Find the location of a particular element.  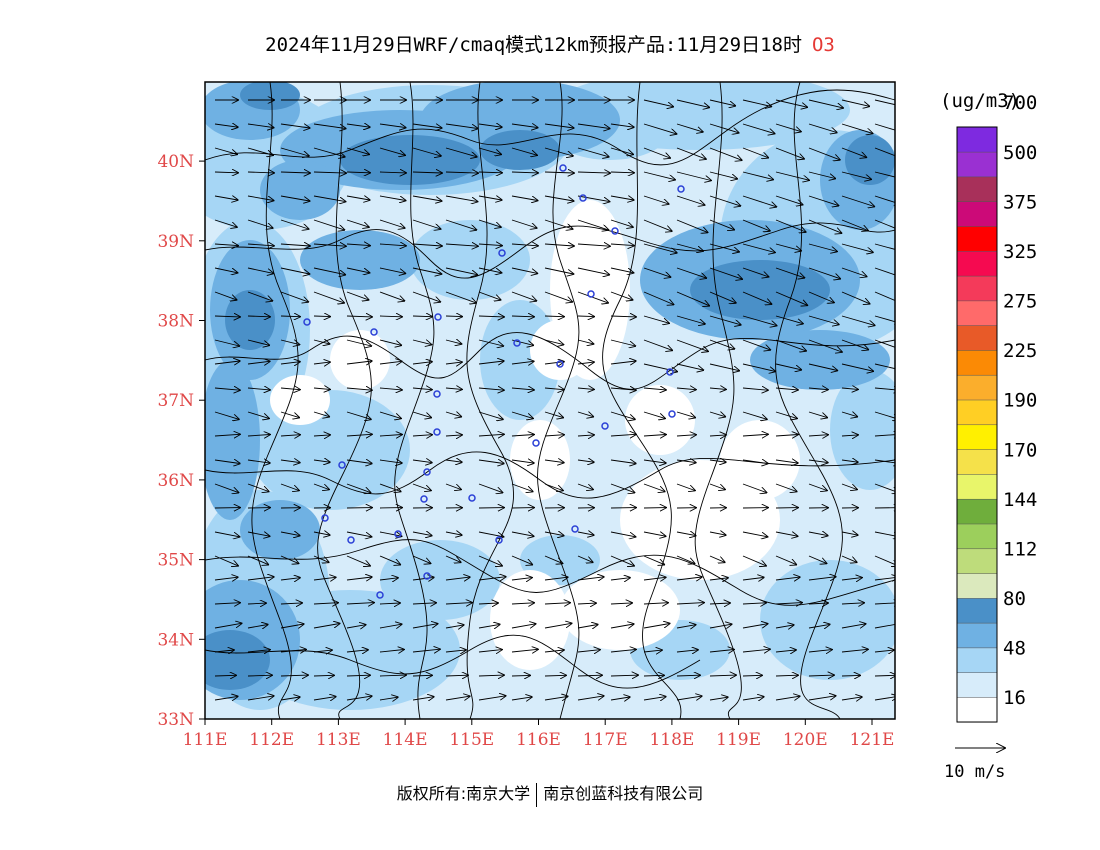

legend-label: 112 is located at coordinates (1020, 550).